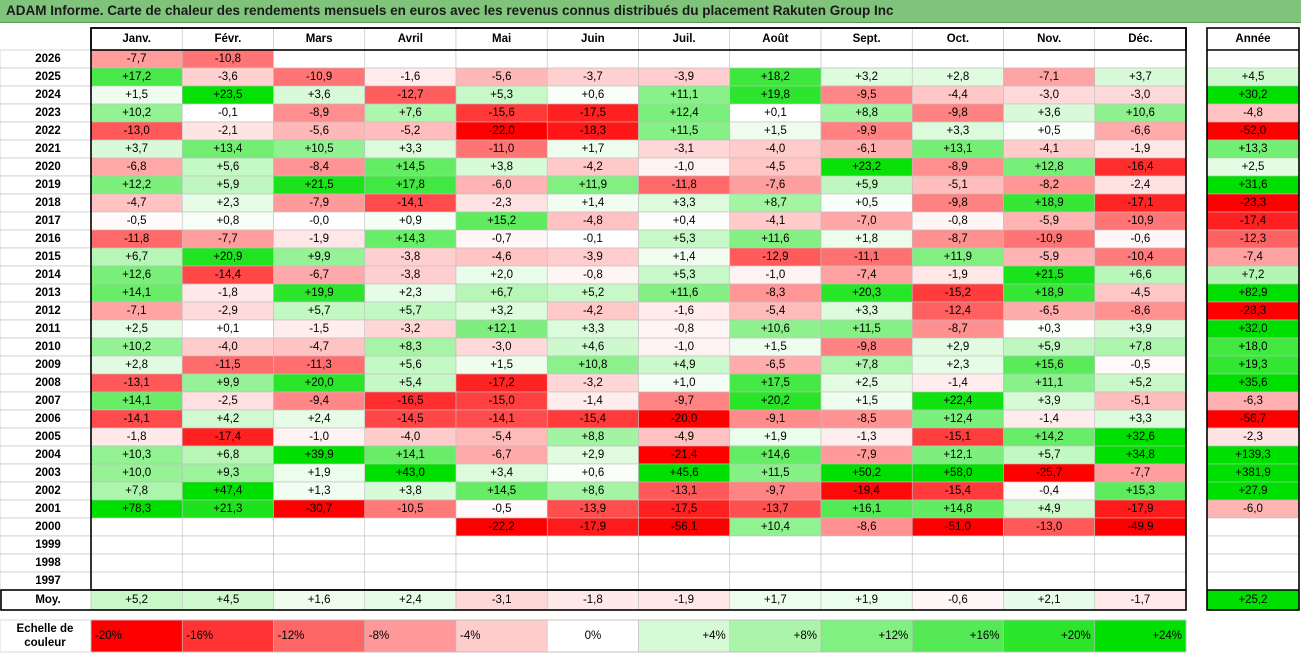 This screenshot has height=653, width=1301. What do you see at coordinates (319, 167) in the screenshot?
I see `cell-value: -8,4` at bounding box center [319, 167].